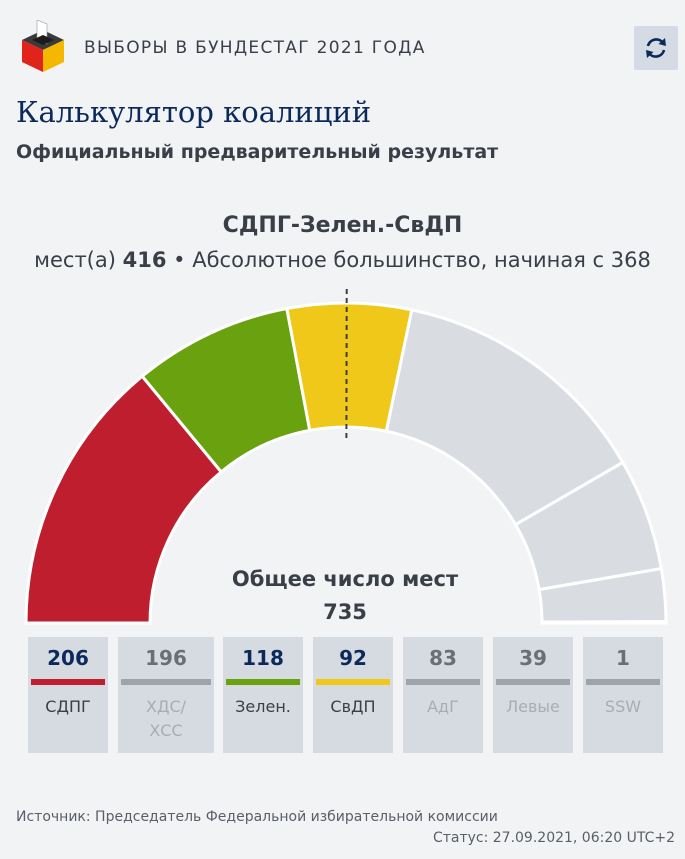  Describe the element at coordinates (623, 658) in the screenshot. I see `party-seats: 1` at that location.